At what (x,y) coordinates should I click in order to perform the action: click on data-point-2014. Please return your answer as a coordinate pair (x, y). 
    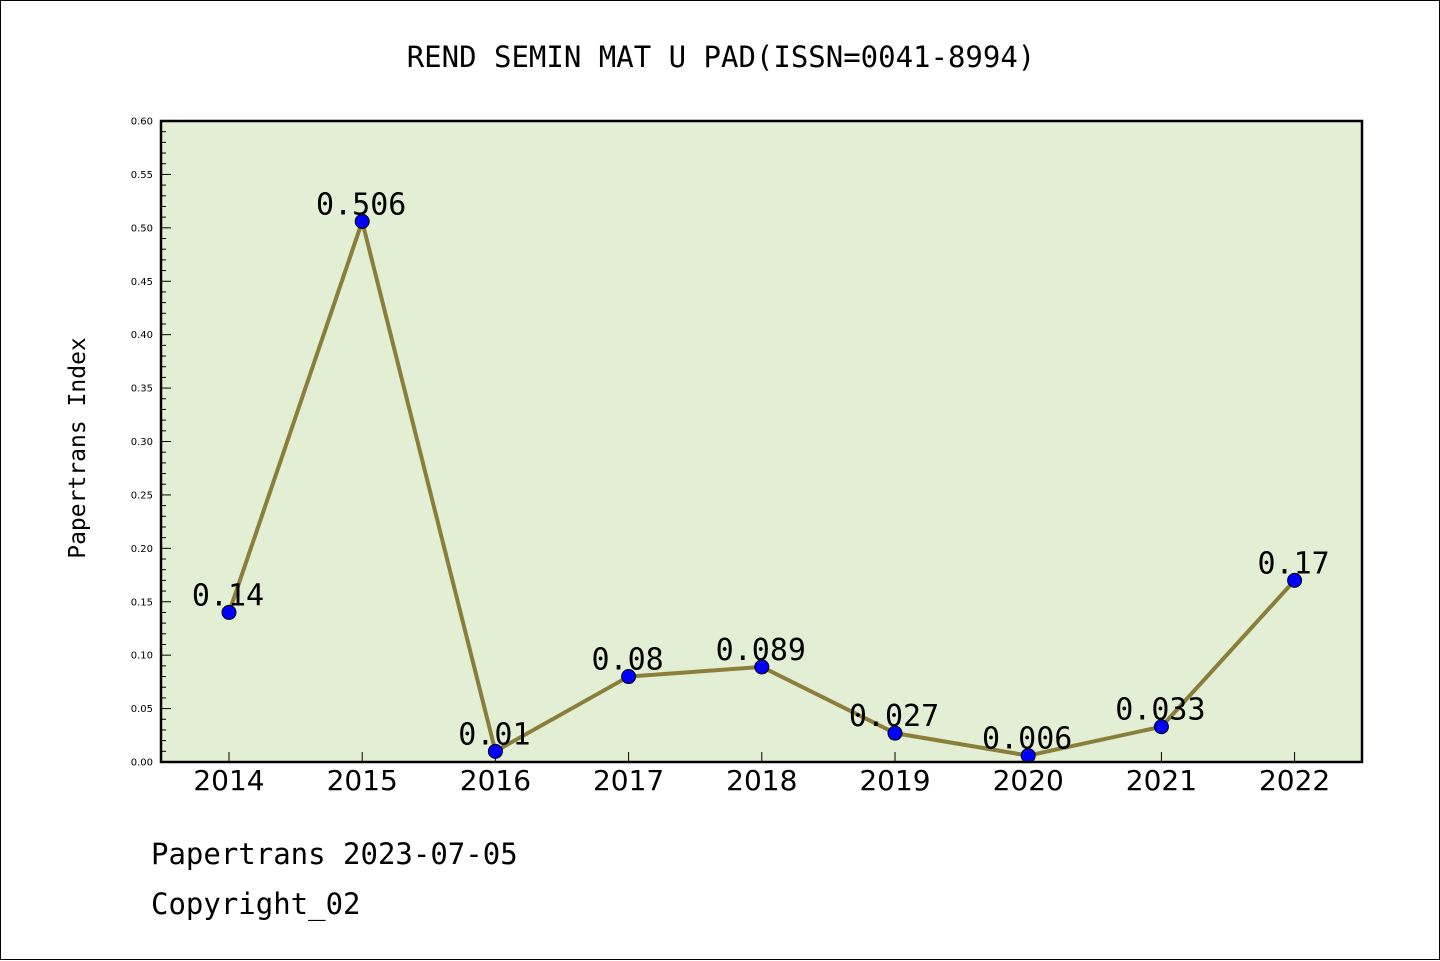
    Looking at the image, I should click on (229, 612).